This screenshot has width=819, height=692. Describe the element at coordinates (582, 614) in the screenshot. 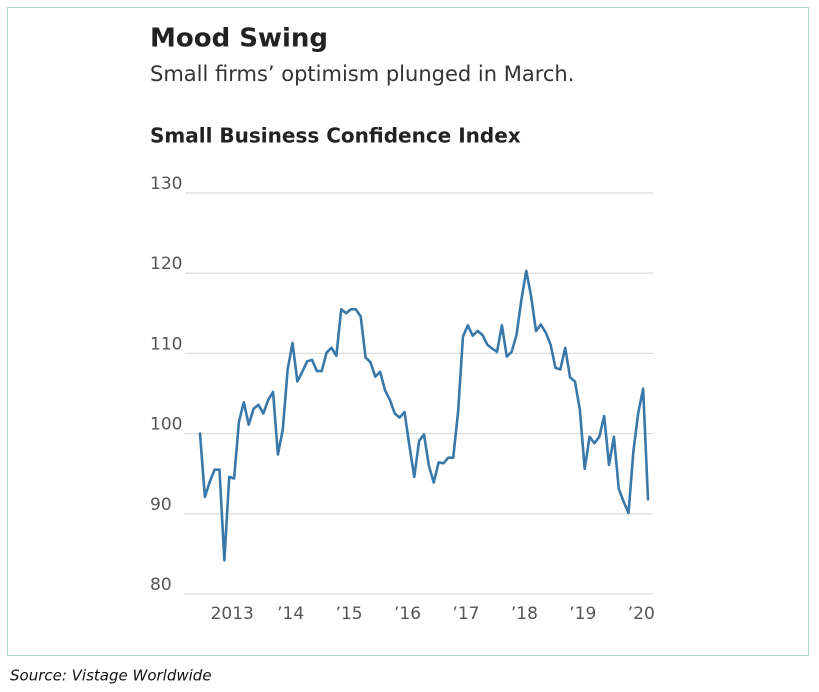

I see `x-tick-label: ’19` at that location.